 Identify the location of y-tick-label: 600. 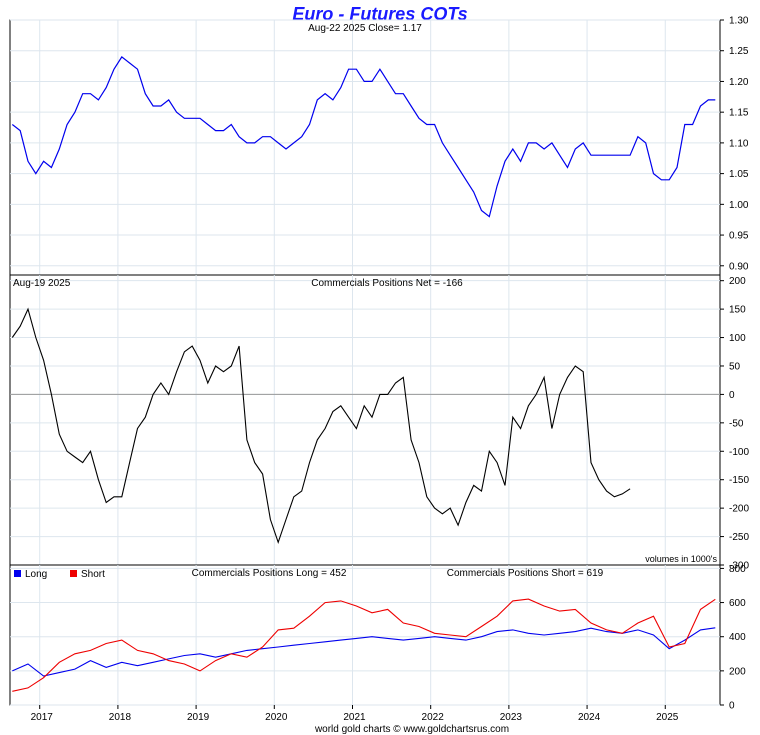
(737, 603).